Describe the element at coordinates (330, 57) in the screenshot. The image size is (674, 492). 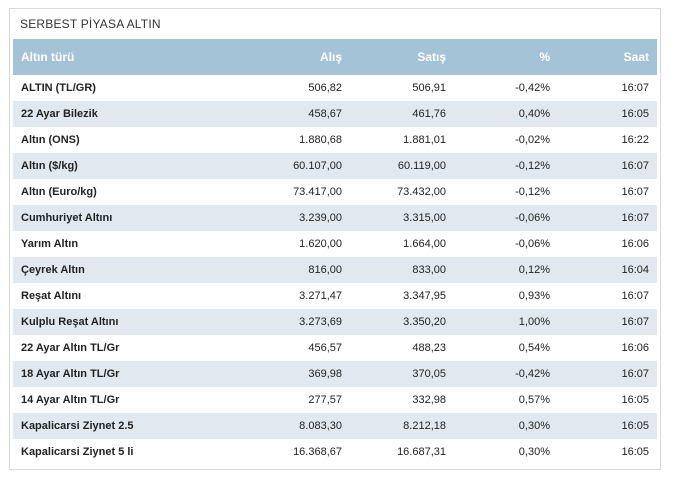
I see `column-header-buy: Alış` at that location.